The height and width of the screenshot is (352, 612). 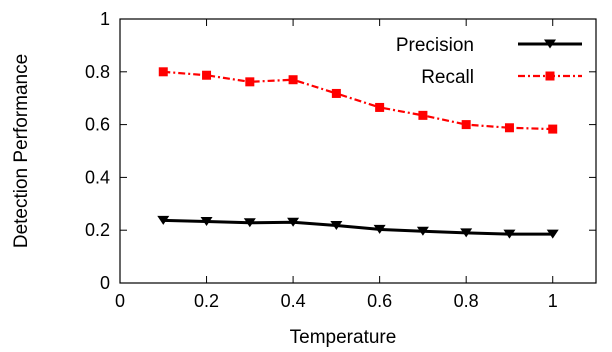 I want to click on x-tick-label: 1, so click(x=553, y=301).